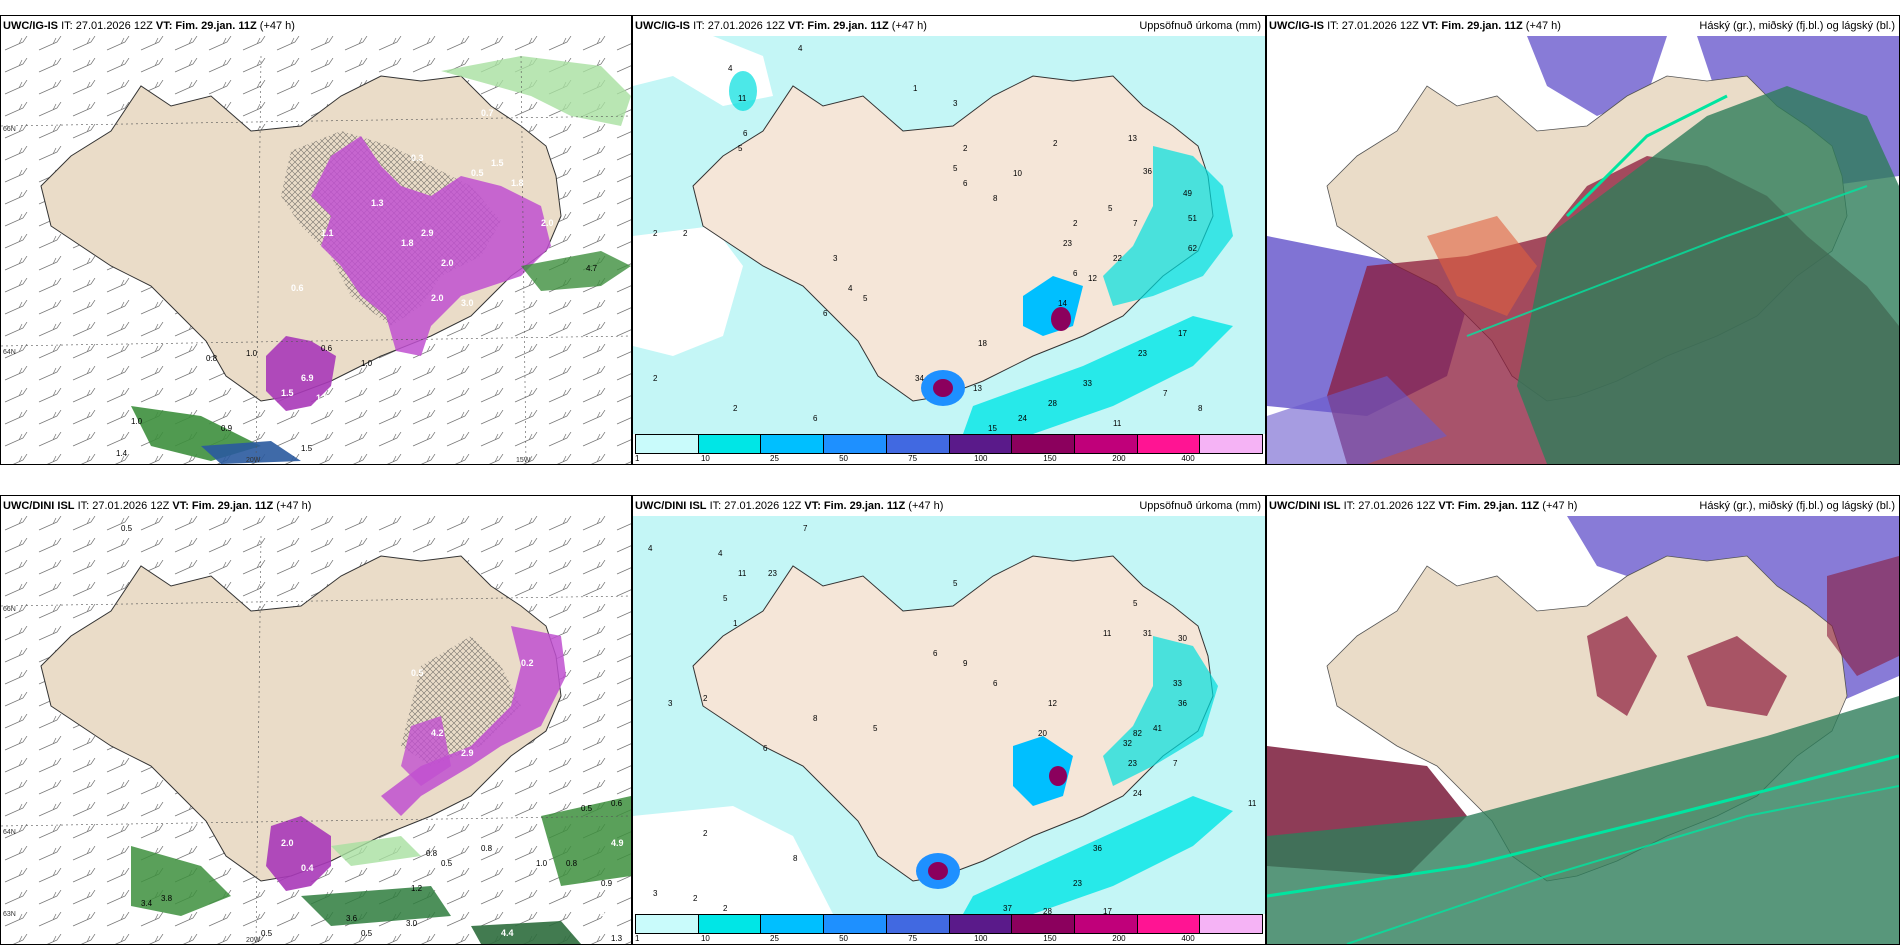  What do you see at coordinates (982, 343) in the screenshot?
I see `svg-text: 18` at bounding box center [982, 343].